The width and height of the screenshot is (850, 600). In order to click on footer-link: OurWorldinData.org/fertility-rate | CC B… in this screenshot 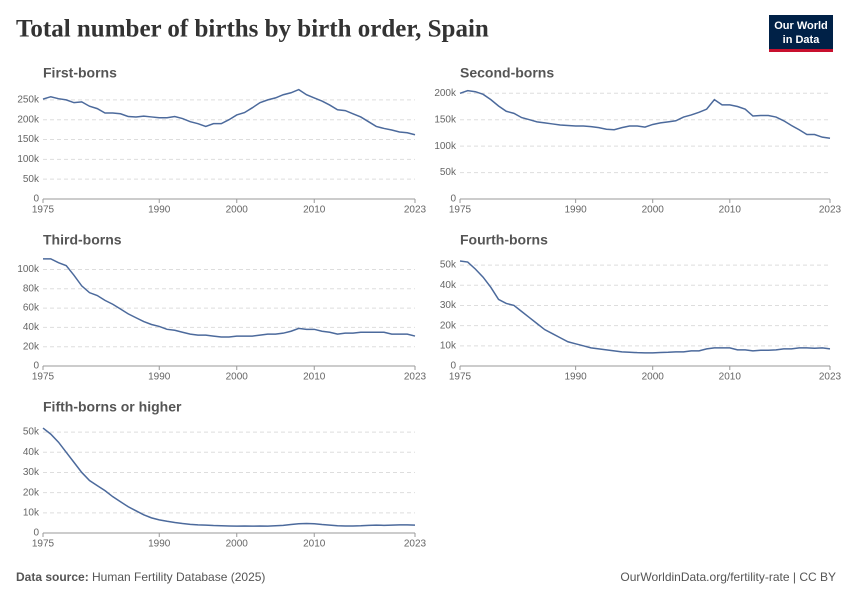, I will do `click(728, 577)`.